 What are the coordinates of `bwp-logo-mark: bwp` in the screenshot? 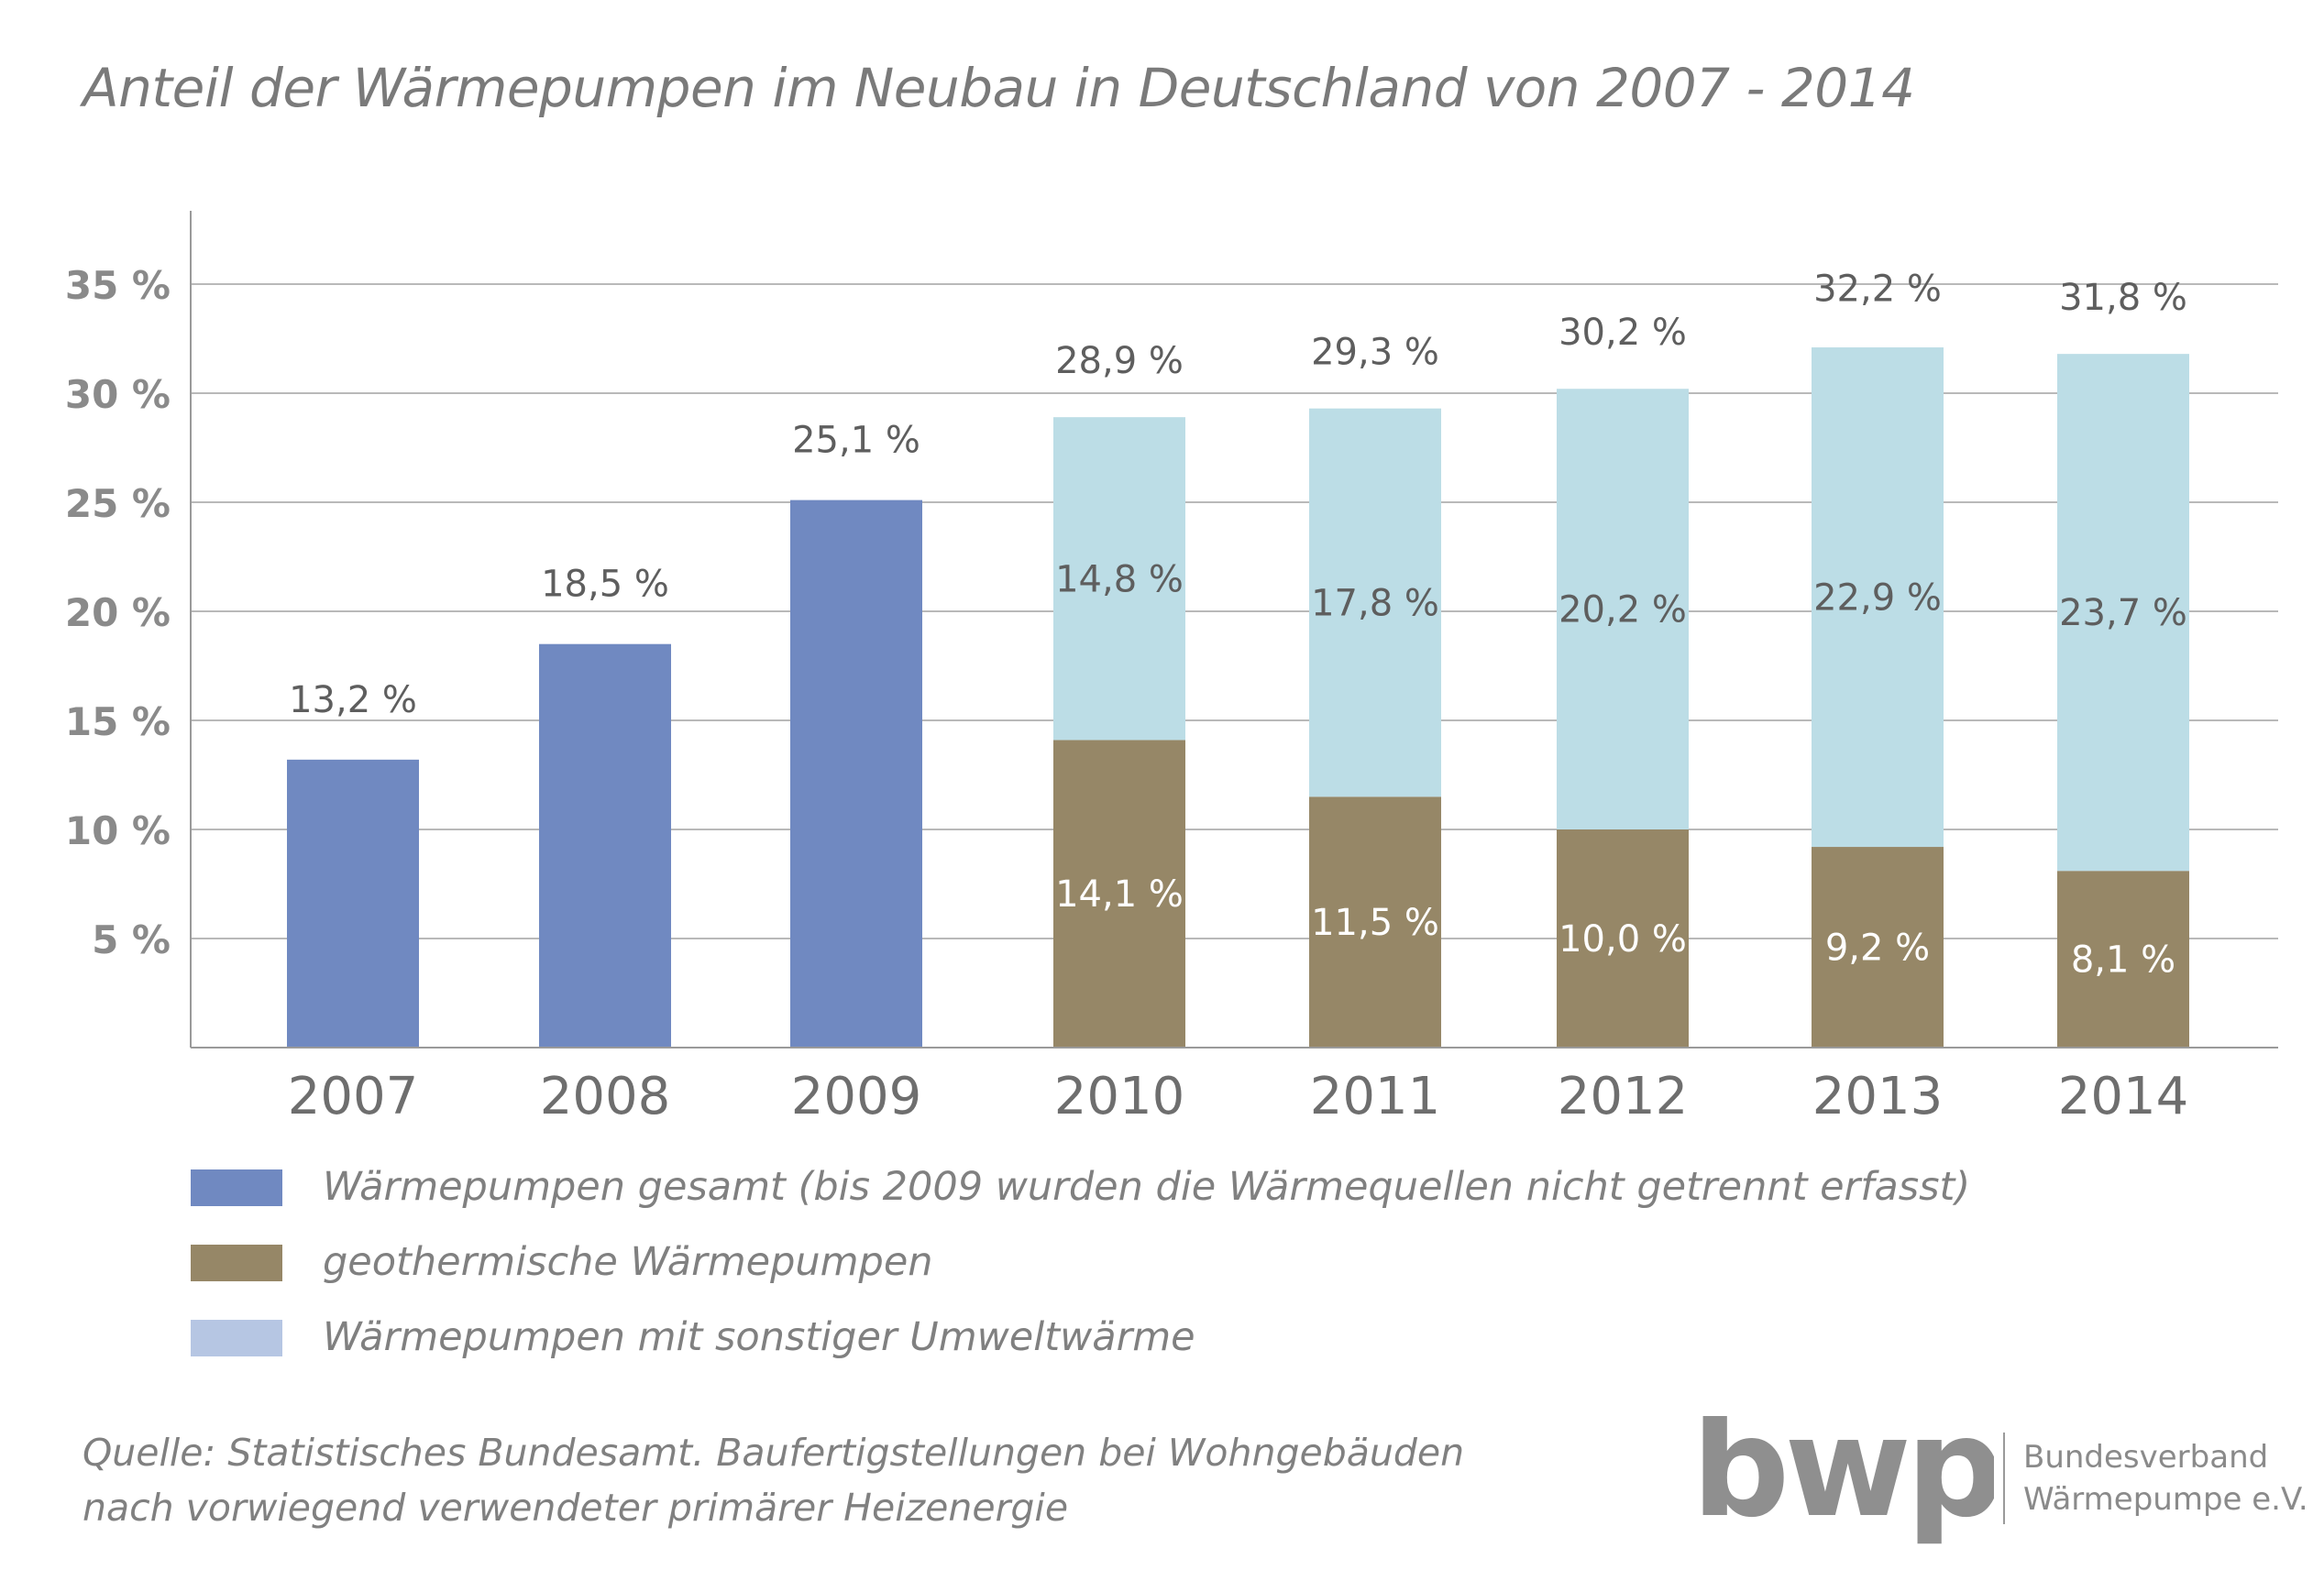 It's located at (1842, 1480).